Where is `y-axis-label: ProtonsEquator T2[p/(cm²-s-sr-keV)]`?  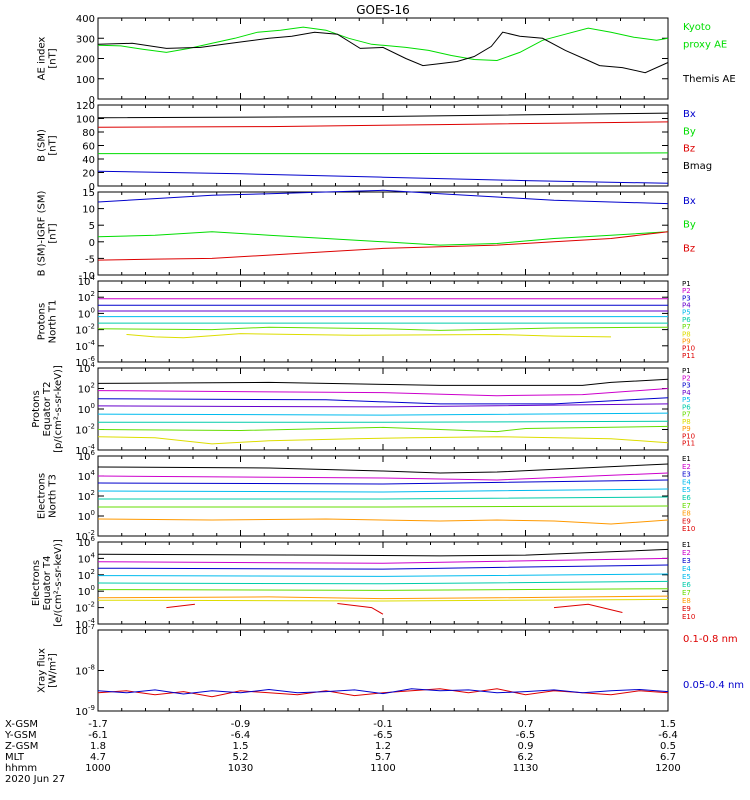
y-axis-label: ProtonsEquator T2[p/(cm²-s-sr-keV)] is located at coordinates (47, 409).